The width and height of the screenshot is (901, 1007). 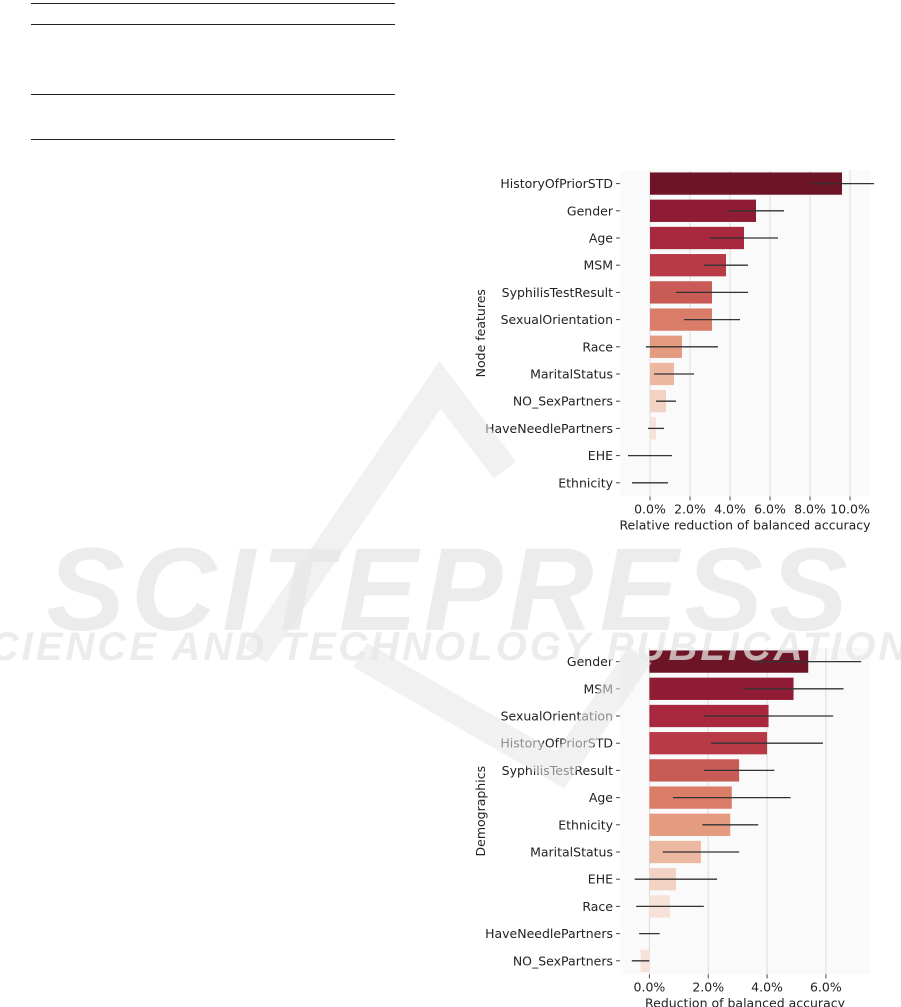 What do you see at coordinates (850, 508) in the screenshot?
I see `x-tick-label: 10.0%` at bounding box center [850, 508].